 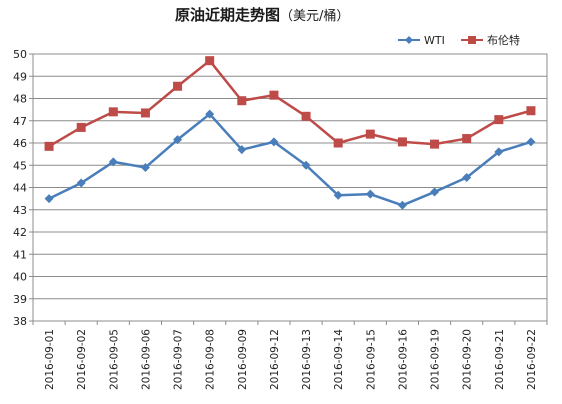 What do you see at coordinates (20, 165) in the screenshot?
I see `y-tick-label: 45` at bounding box center [20, 165].